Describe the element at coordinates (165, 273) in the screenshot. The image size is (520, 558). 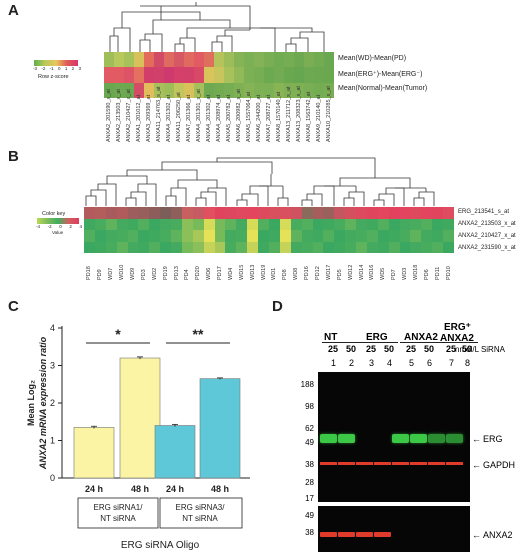
I see `panel-b-column-label: PD19` at that location.